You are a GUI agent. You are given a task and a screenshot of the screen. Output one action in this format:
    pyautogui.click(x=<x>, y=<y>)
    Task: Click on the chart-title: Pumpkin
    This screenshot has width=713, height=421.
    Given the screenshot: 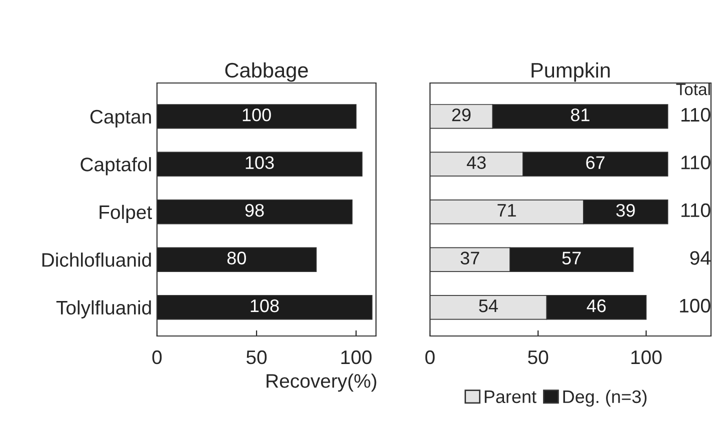 What is the action you would take?
    pyautogui.click(x=571, y=72)
    